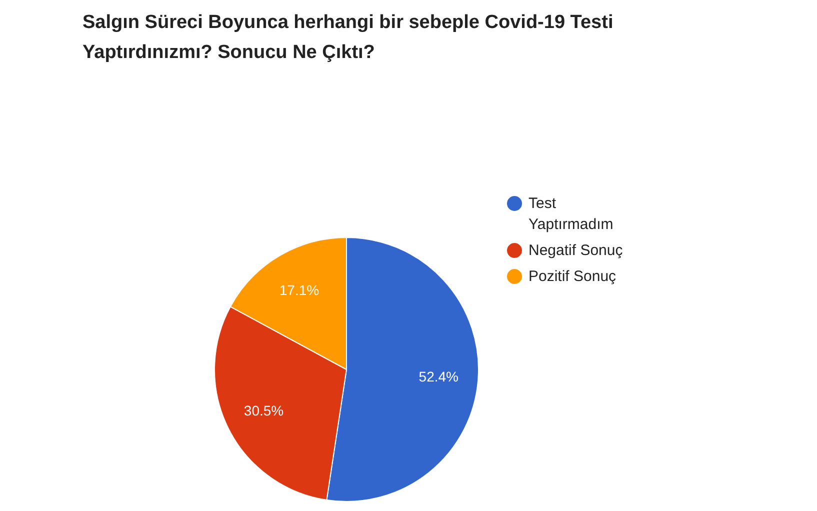 The width and height of the screenshot is (817, 511). What do you see at coordinates (264, 410) in the screenshot?
I see `data-label: 30.5%` at bounding box center [264, 410].